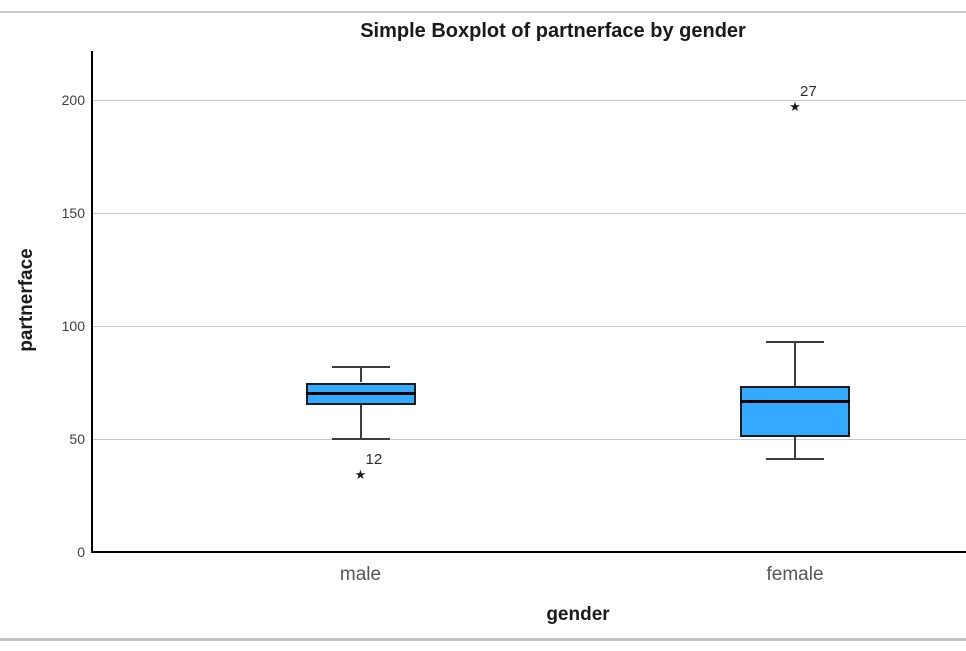  Describe the element at coordinates (73, 213) in the screenshot. I see `y-tick-label: 150` at that location.